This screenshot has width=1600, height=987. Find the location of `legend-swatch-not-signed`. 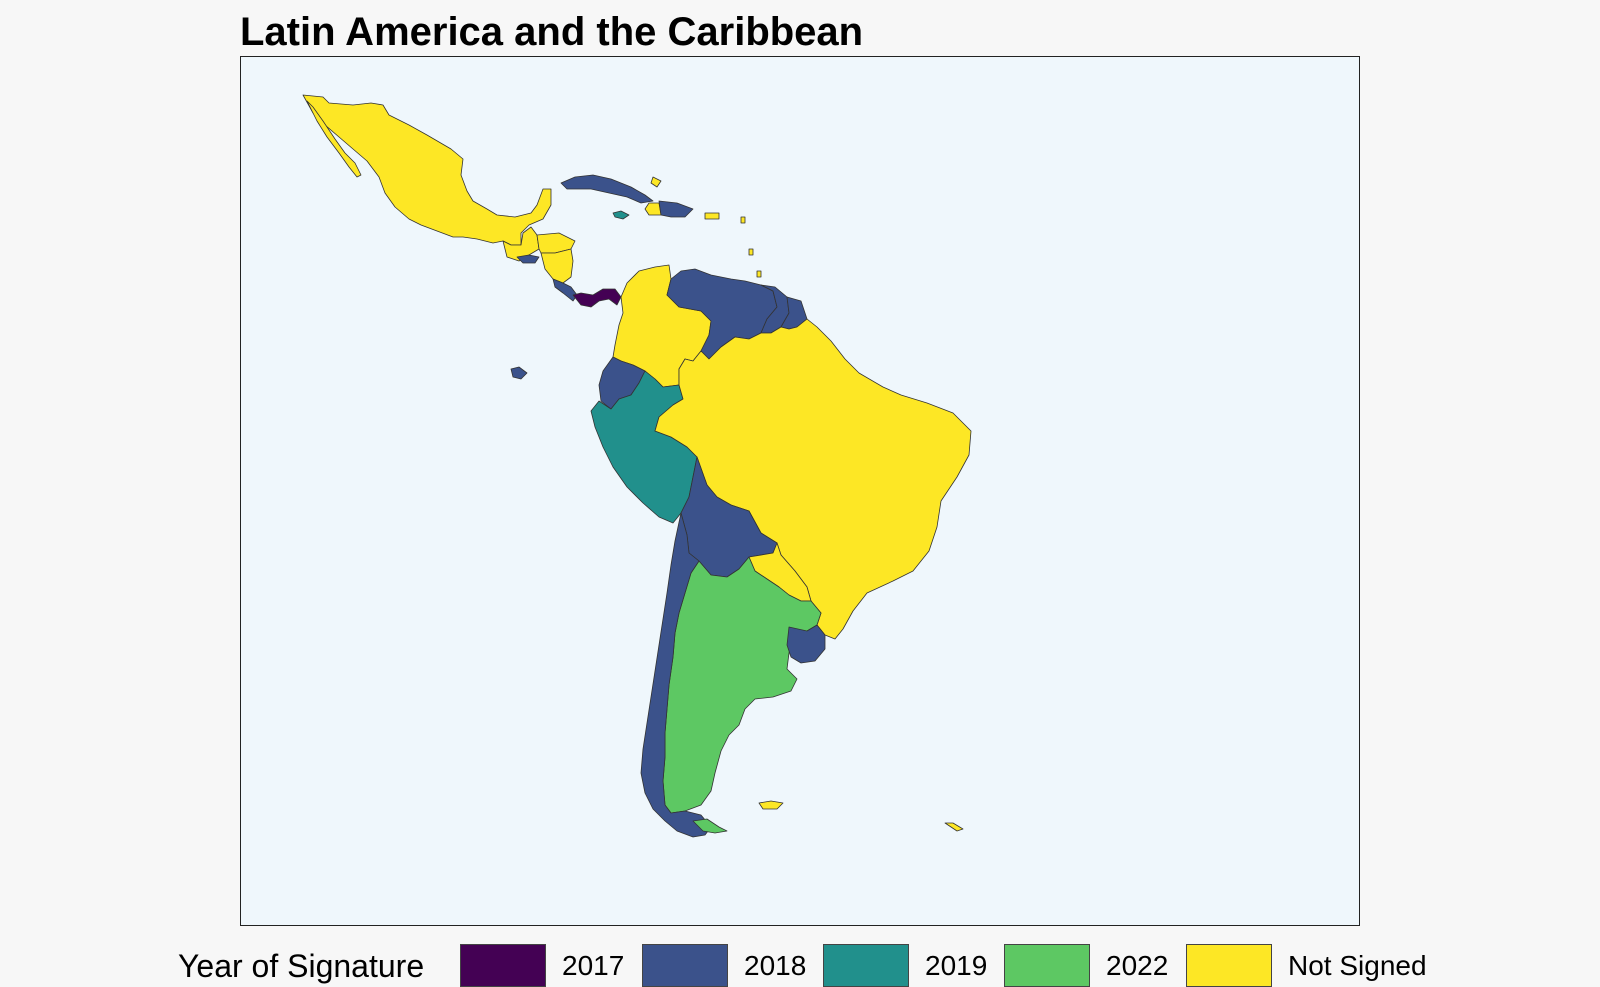

legend-swatch-not-signed is located at coordinates (1229, 965).